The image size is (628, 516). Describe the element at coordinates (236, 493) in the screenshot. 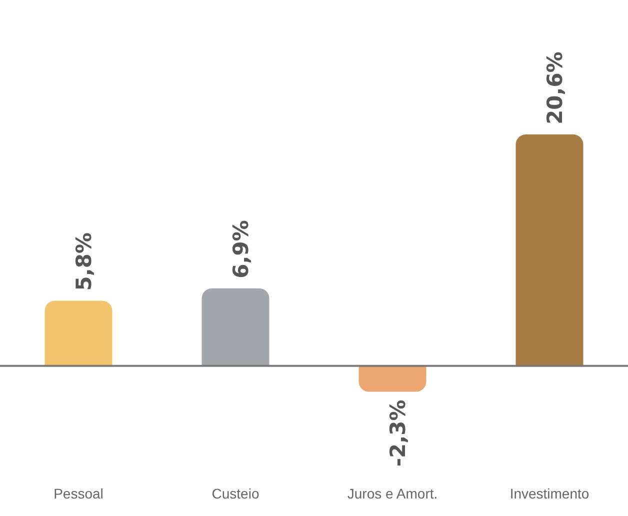

I see `x-tick-label: Custeio` at that location.